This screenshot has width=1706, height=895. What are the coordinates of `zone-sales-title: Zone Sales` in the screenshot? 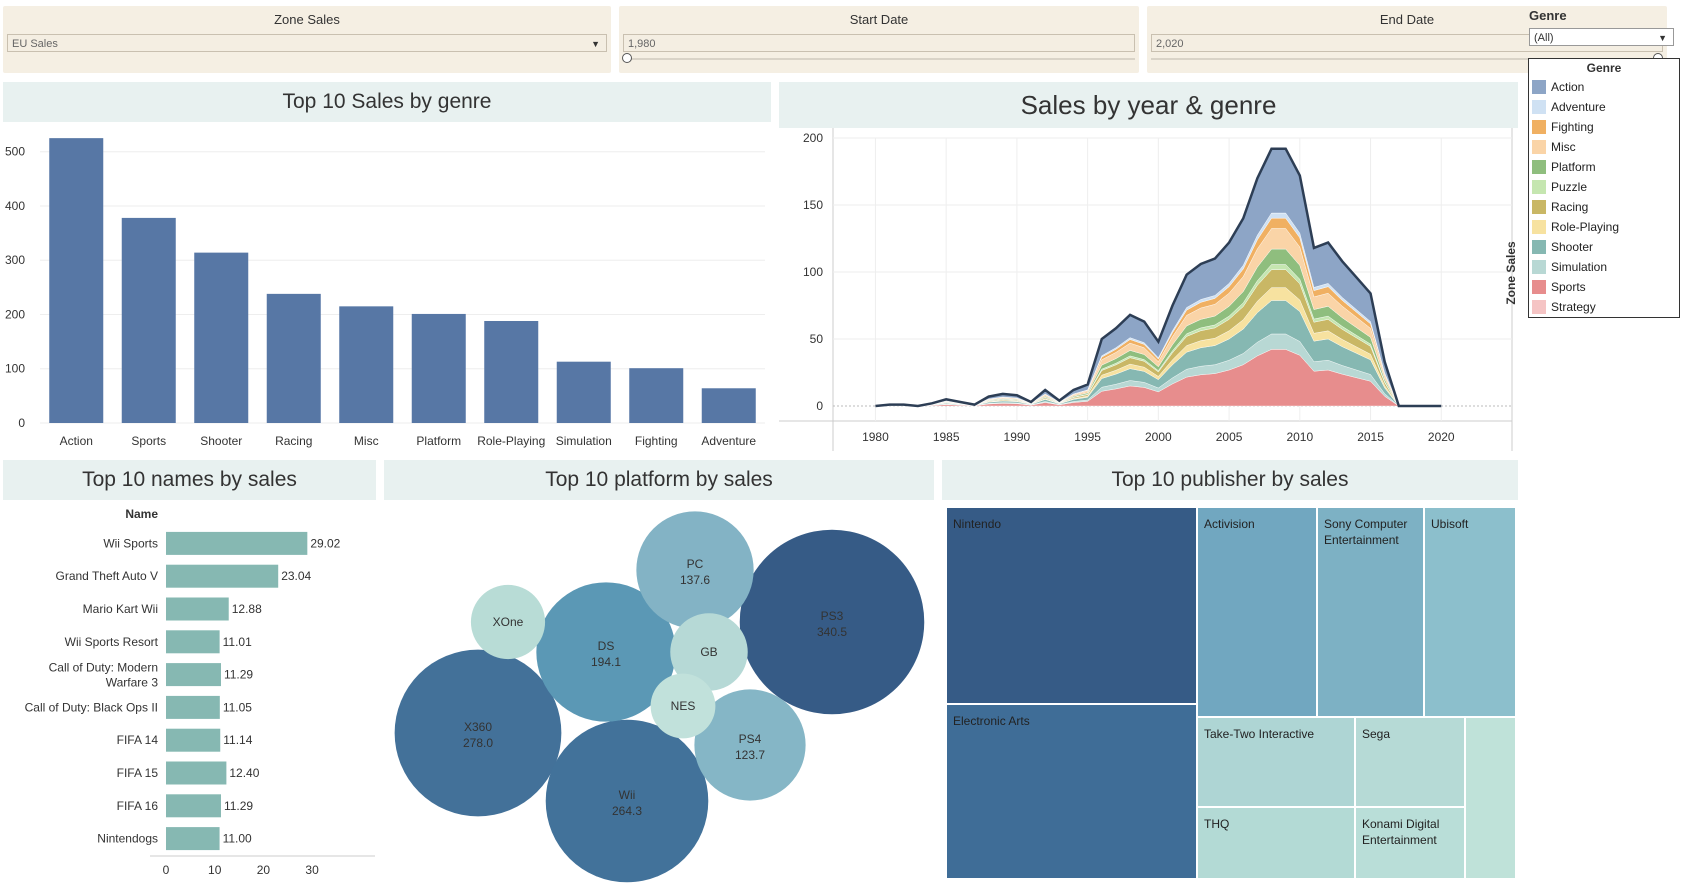 It's located at (307, 19).